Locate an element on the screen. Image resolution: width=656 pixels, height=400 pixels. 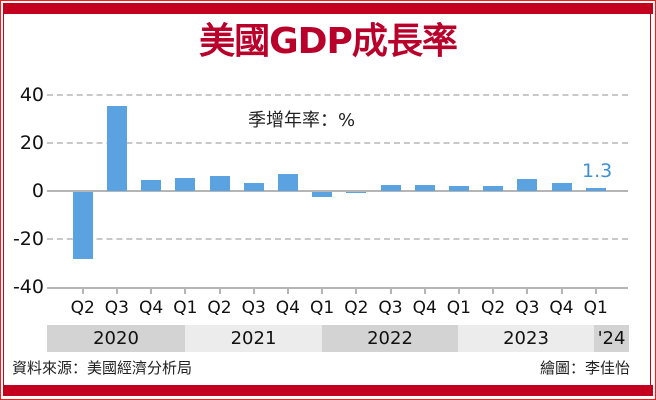
y-tick-label: -20 is located at coordinates (28, 239).